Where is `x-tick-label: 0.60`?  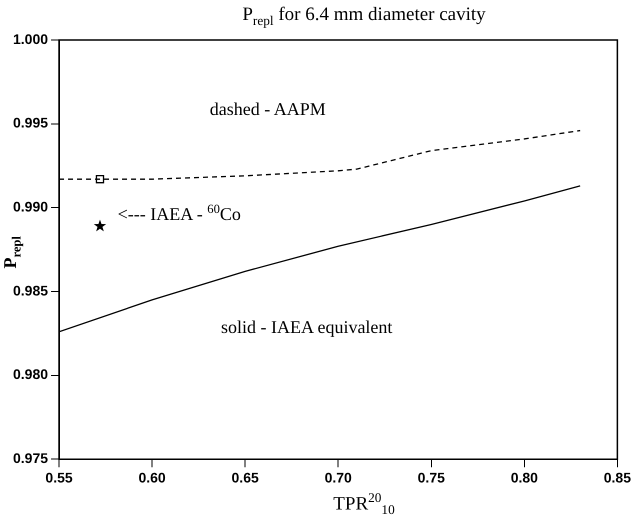 x-tick-label: 0.60 is located at coordinates (152, 477).